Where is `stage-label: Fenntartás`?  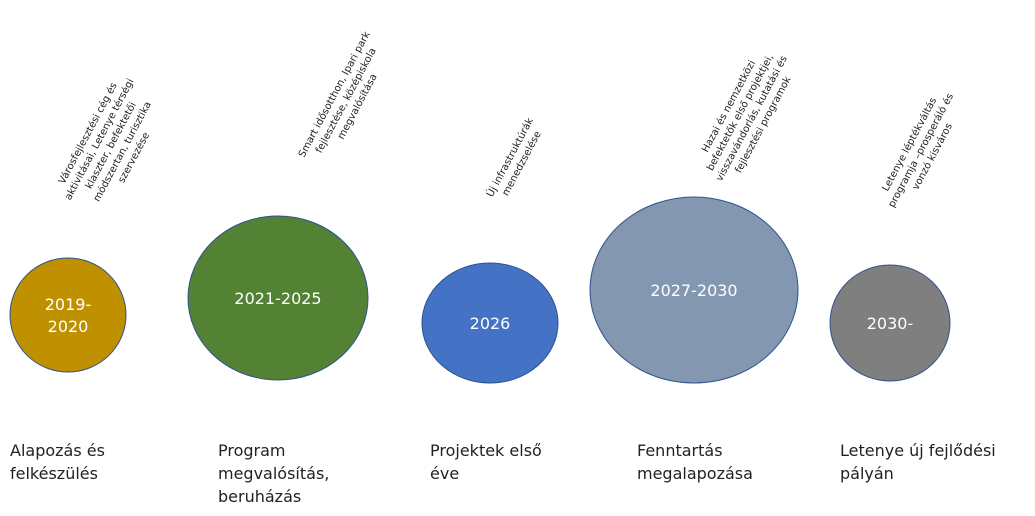
stage-label: Fenntartás is located at coordinates (680, 450).